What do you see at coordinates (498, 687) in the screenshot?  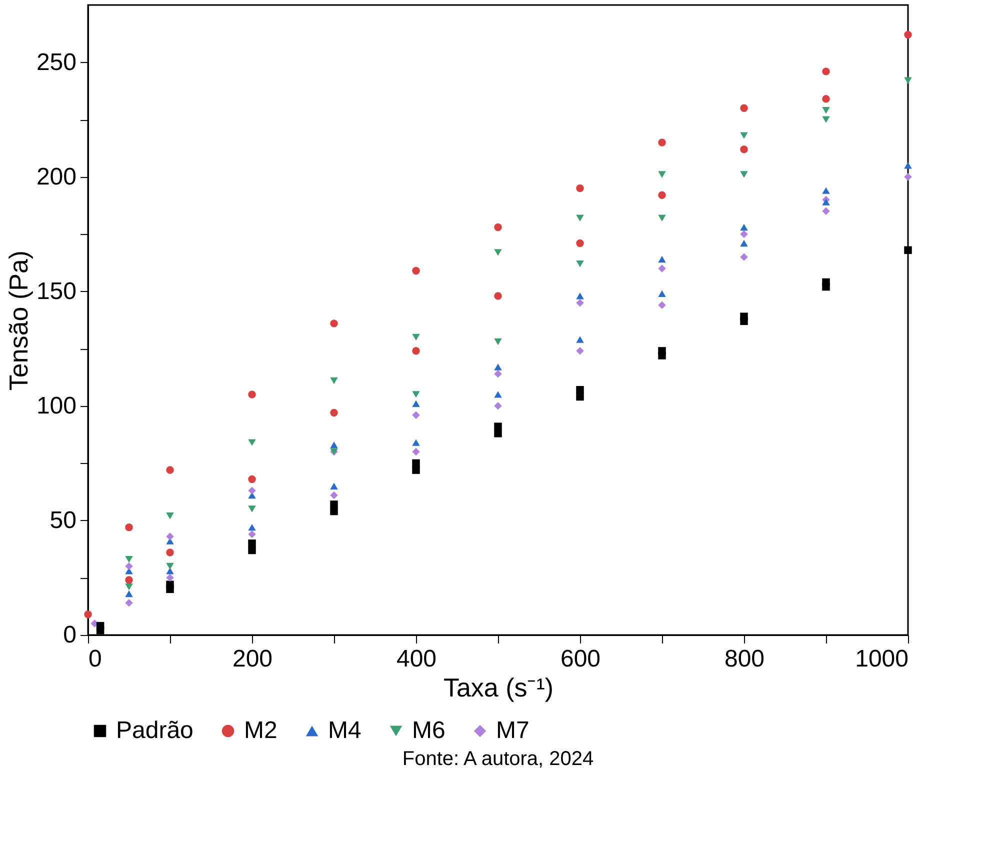 I see `x-axis-title: Taxa (s⁻¹)` at bounding box center [498, 687].